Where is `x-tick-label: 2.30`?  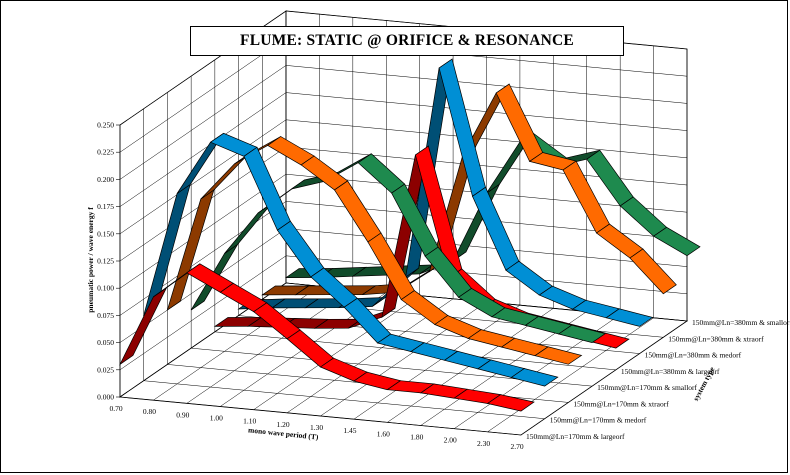
x-tick-label: 2.30 is located at coordinates (483, 443).